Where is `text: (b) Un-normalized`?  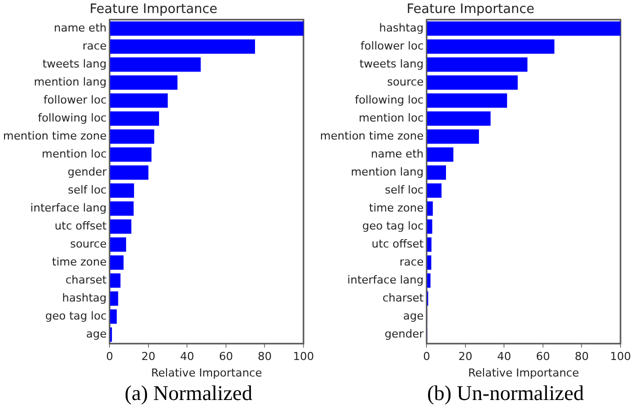 text: (b) Un-normalized is located at coordinates (505, 393).